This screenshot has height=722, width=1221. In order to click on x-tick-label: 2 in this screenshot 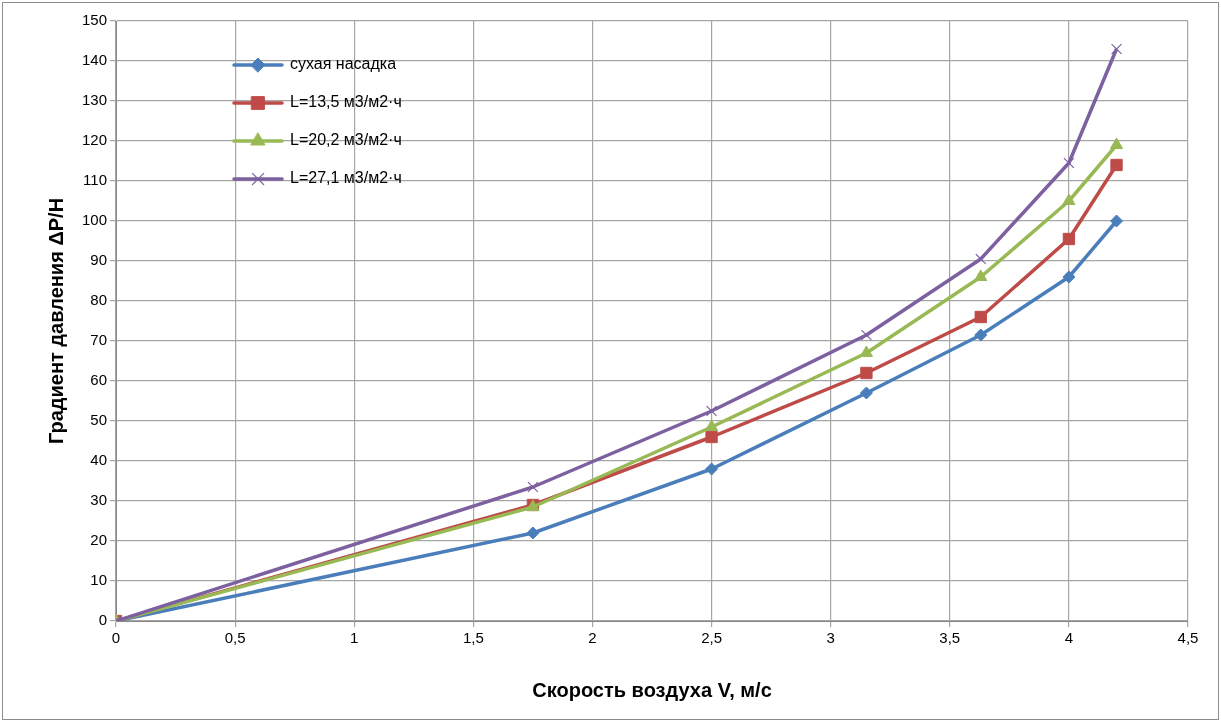, I will do `click(592, 638)`.